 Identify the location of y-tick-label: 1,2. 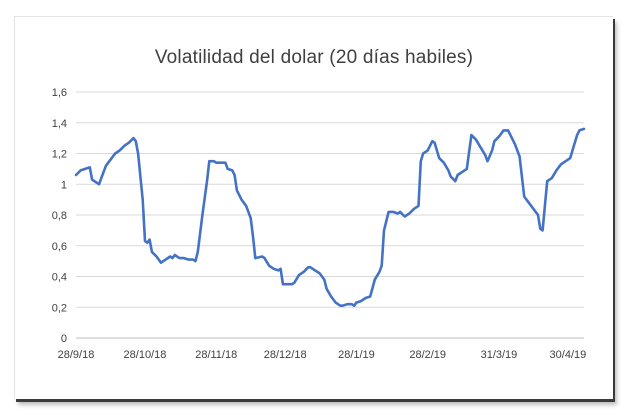
(59, 155).